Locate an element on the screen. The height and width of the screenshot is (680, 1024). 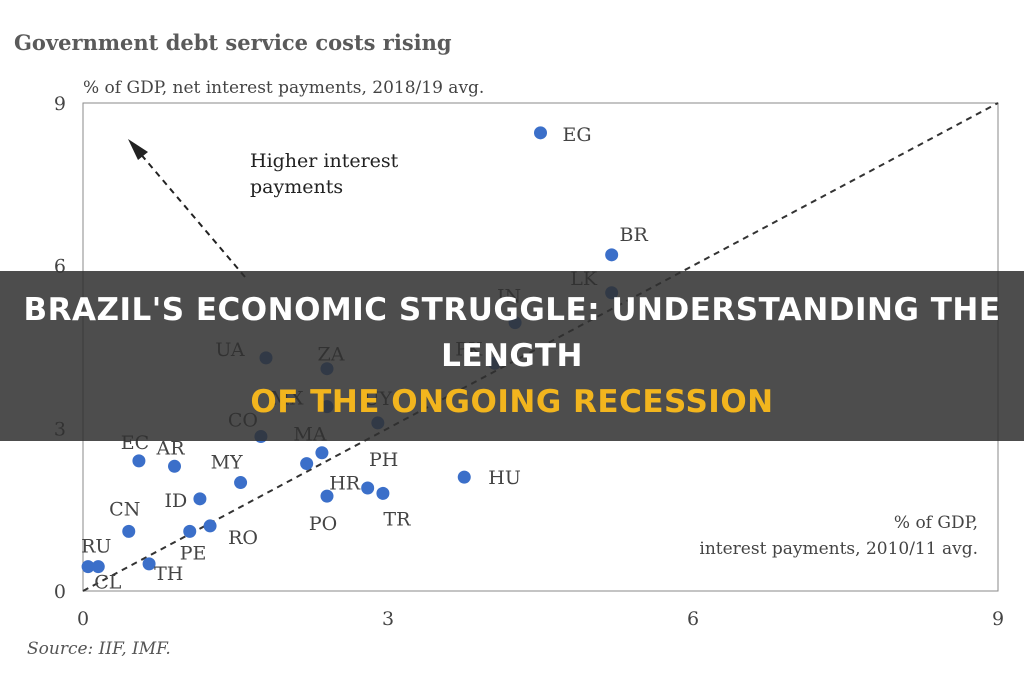
point-label-hr: HR is located at coordinates (345, 484).